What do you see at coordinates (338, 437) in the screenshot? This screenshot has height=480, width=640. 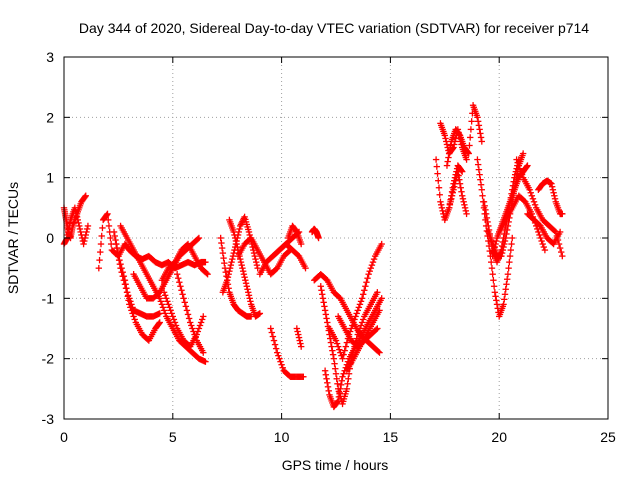 I see `x-tick-labels: 0 5 10 15 20 25` at bounding box center [338, 437].